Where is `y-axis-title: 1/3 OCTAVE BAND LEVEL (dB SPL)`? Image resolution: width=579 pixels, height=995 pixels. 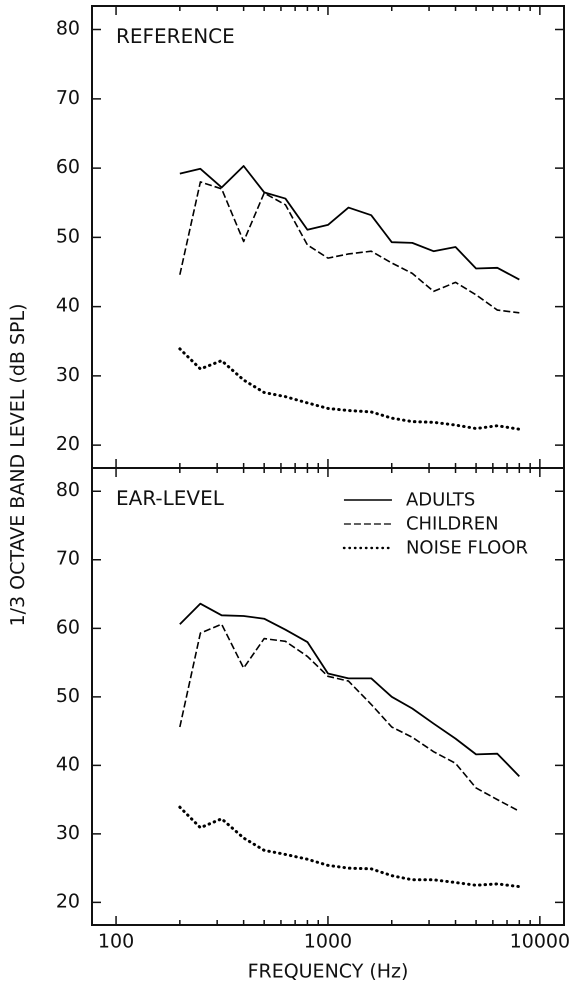
y-axis-title: 1/3 OCTAVE BAND LEVEL (dB SPL) is located at coordinates (18, 465).